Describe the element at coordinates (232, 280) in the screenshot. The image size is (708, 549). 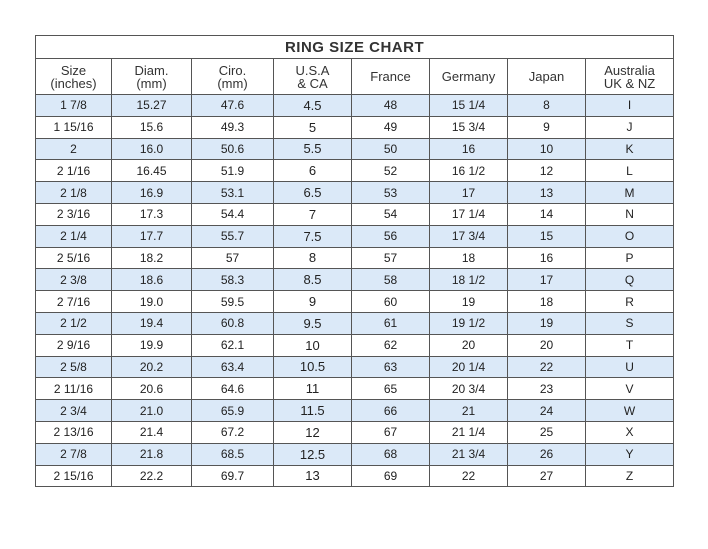
I see `cell-circumference-mm: 58.3` at that location.